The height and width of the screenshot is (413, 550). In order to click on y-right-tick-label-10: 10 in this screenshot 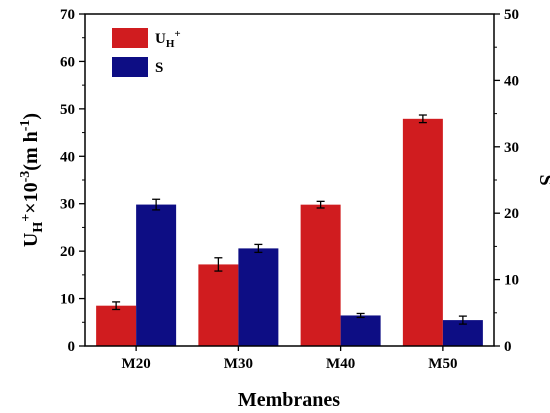, I will do `click(511, 281)`.